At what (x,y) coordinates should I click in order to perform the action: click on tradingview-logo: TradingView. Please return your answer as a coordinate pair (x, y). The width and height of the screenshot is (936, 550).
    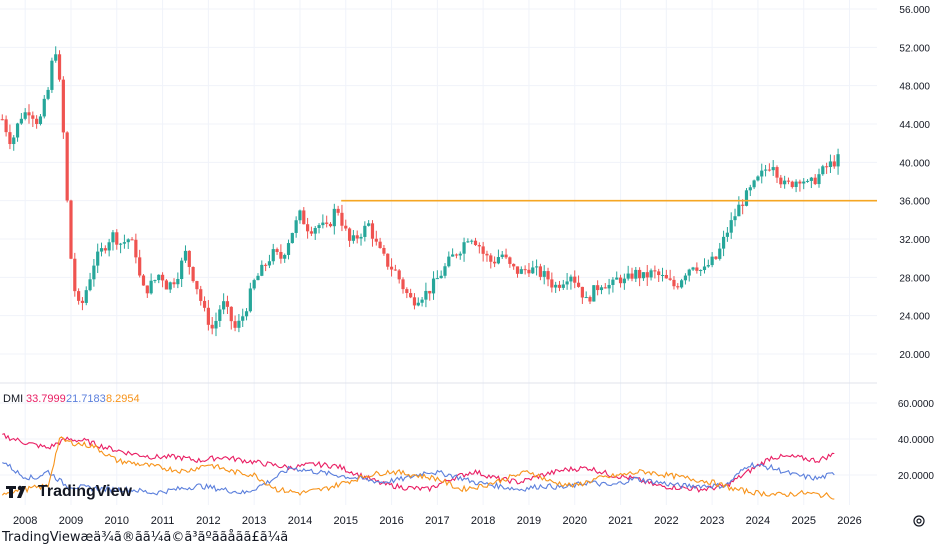
    Looking at the image, I should click on (69, 492).